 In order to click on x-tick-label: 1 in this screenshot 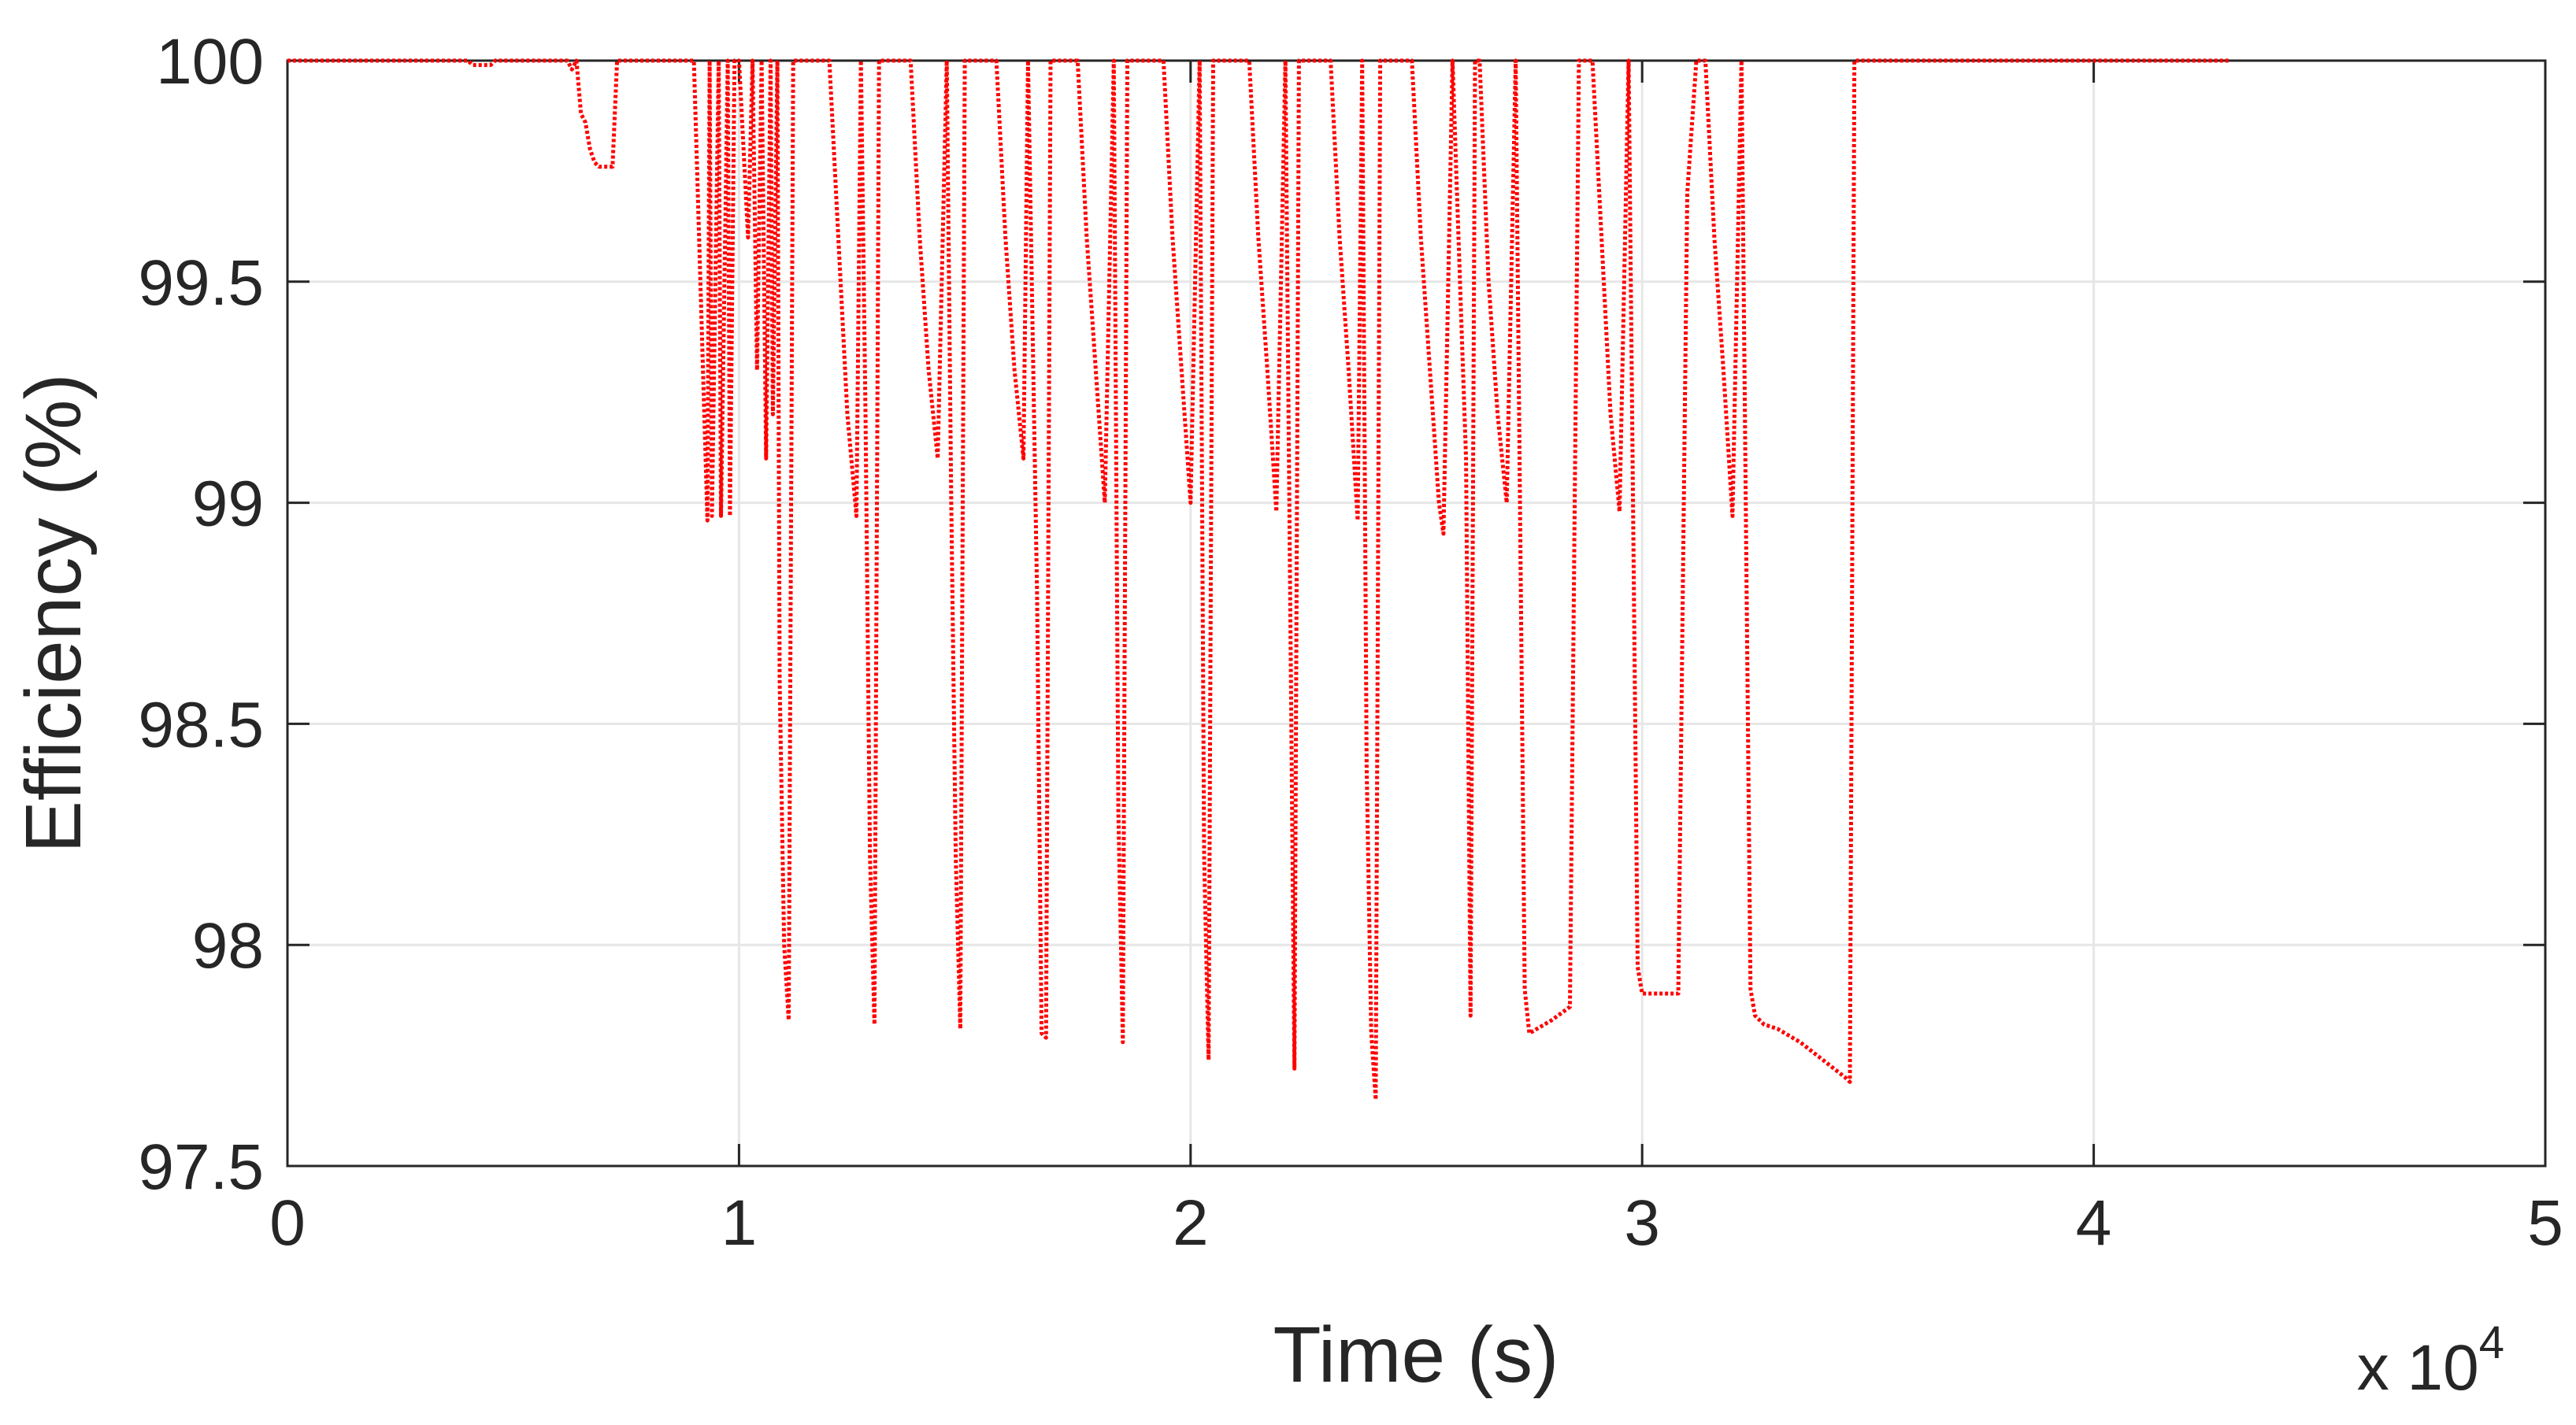, I will do `click(739, 1223)`.